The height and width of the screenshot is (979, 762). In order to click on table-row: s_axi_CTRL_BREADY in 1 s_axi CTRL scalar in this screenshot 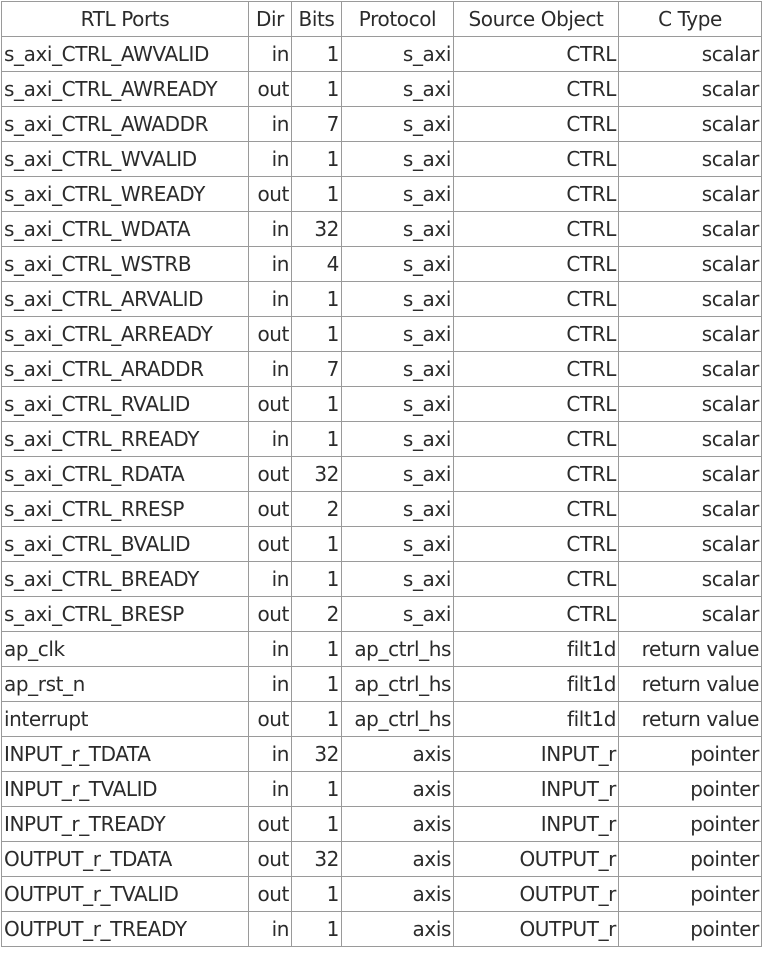, I will do `click(381, 579)`.